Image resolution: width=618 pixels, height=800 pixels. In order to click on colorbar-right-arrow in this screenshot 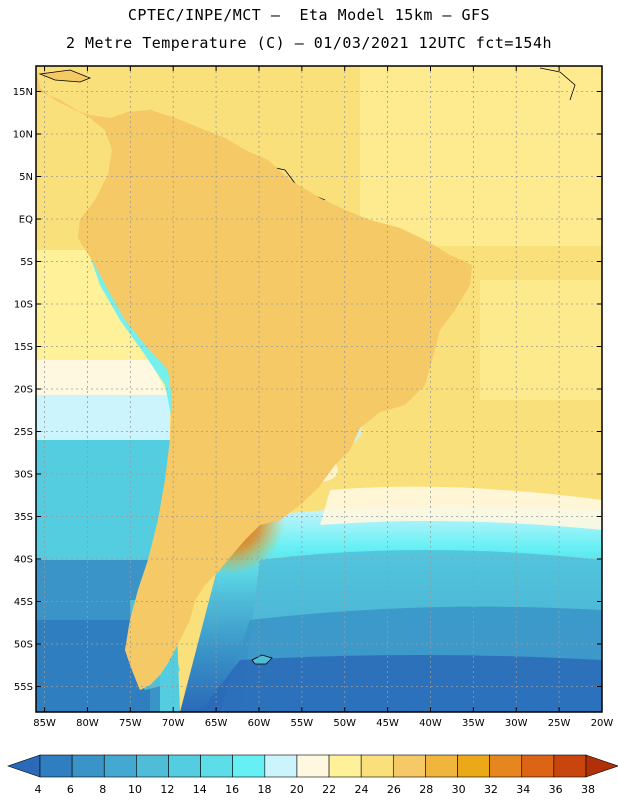, I will do `click(601, 766)`.